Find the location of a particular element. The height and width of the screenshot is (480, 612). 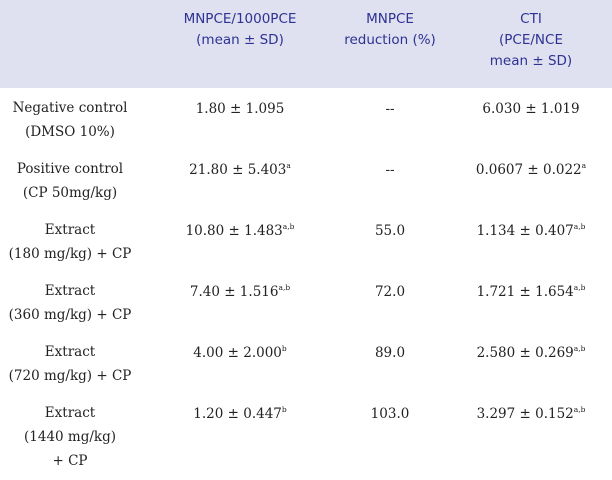

row-label: Negative control (DMSO 10%) is located at coordinates (70, 120).